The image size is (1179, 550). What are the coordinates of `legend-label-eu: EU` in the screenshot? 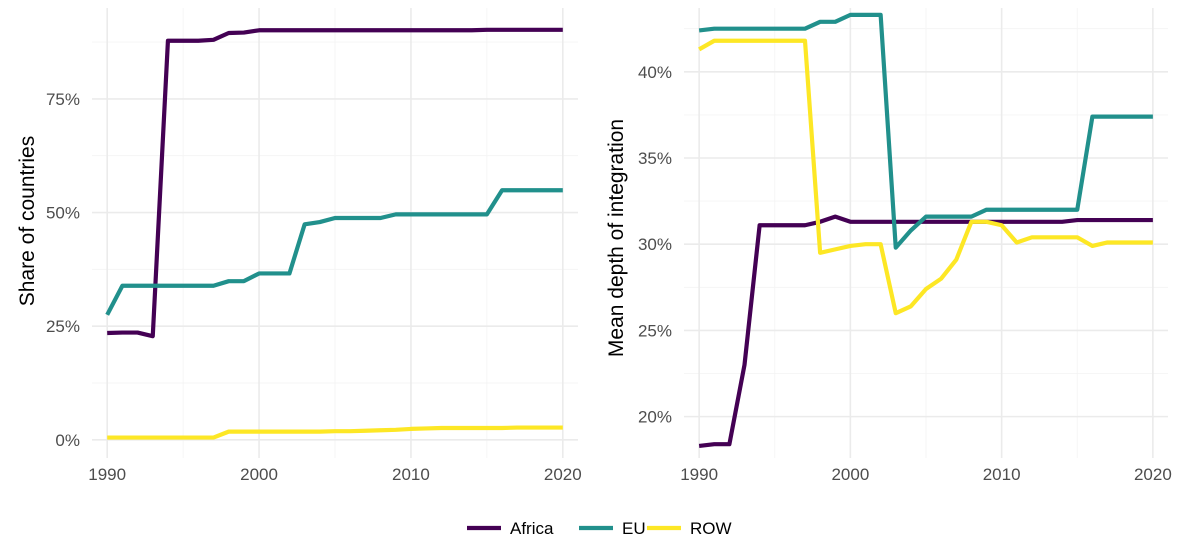 It's located at (634, 528).